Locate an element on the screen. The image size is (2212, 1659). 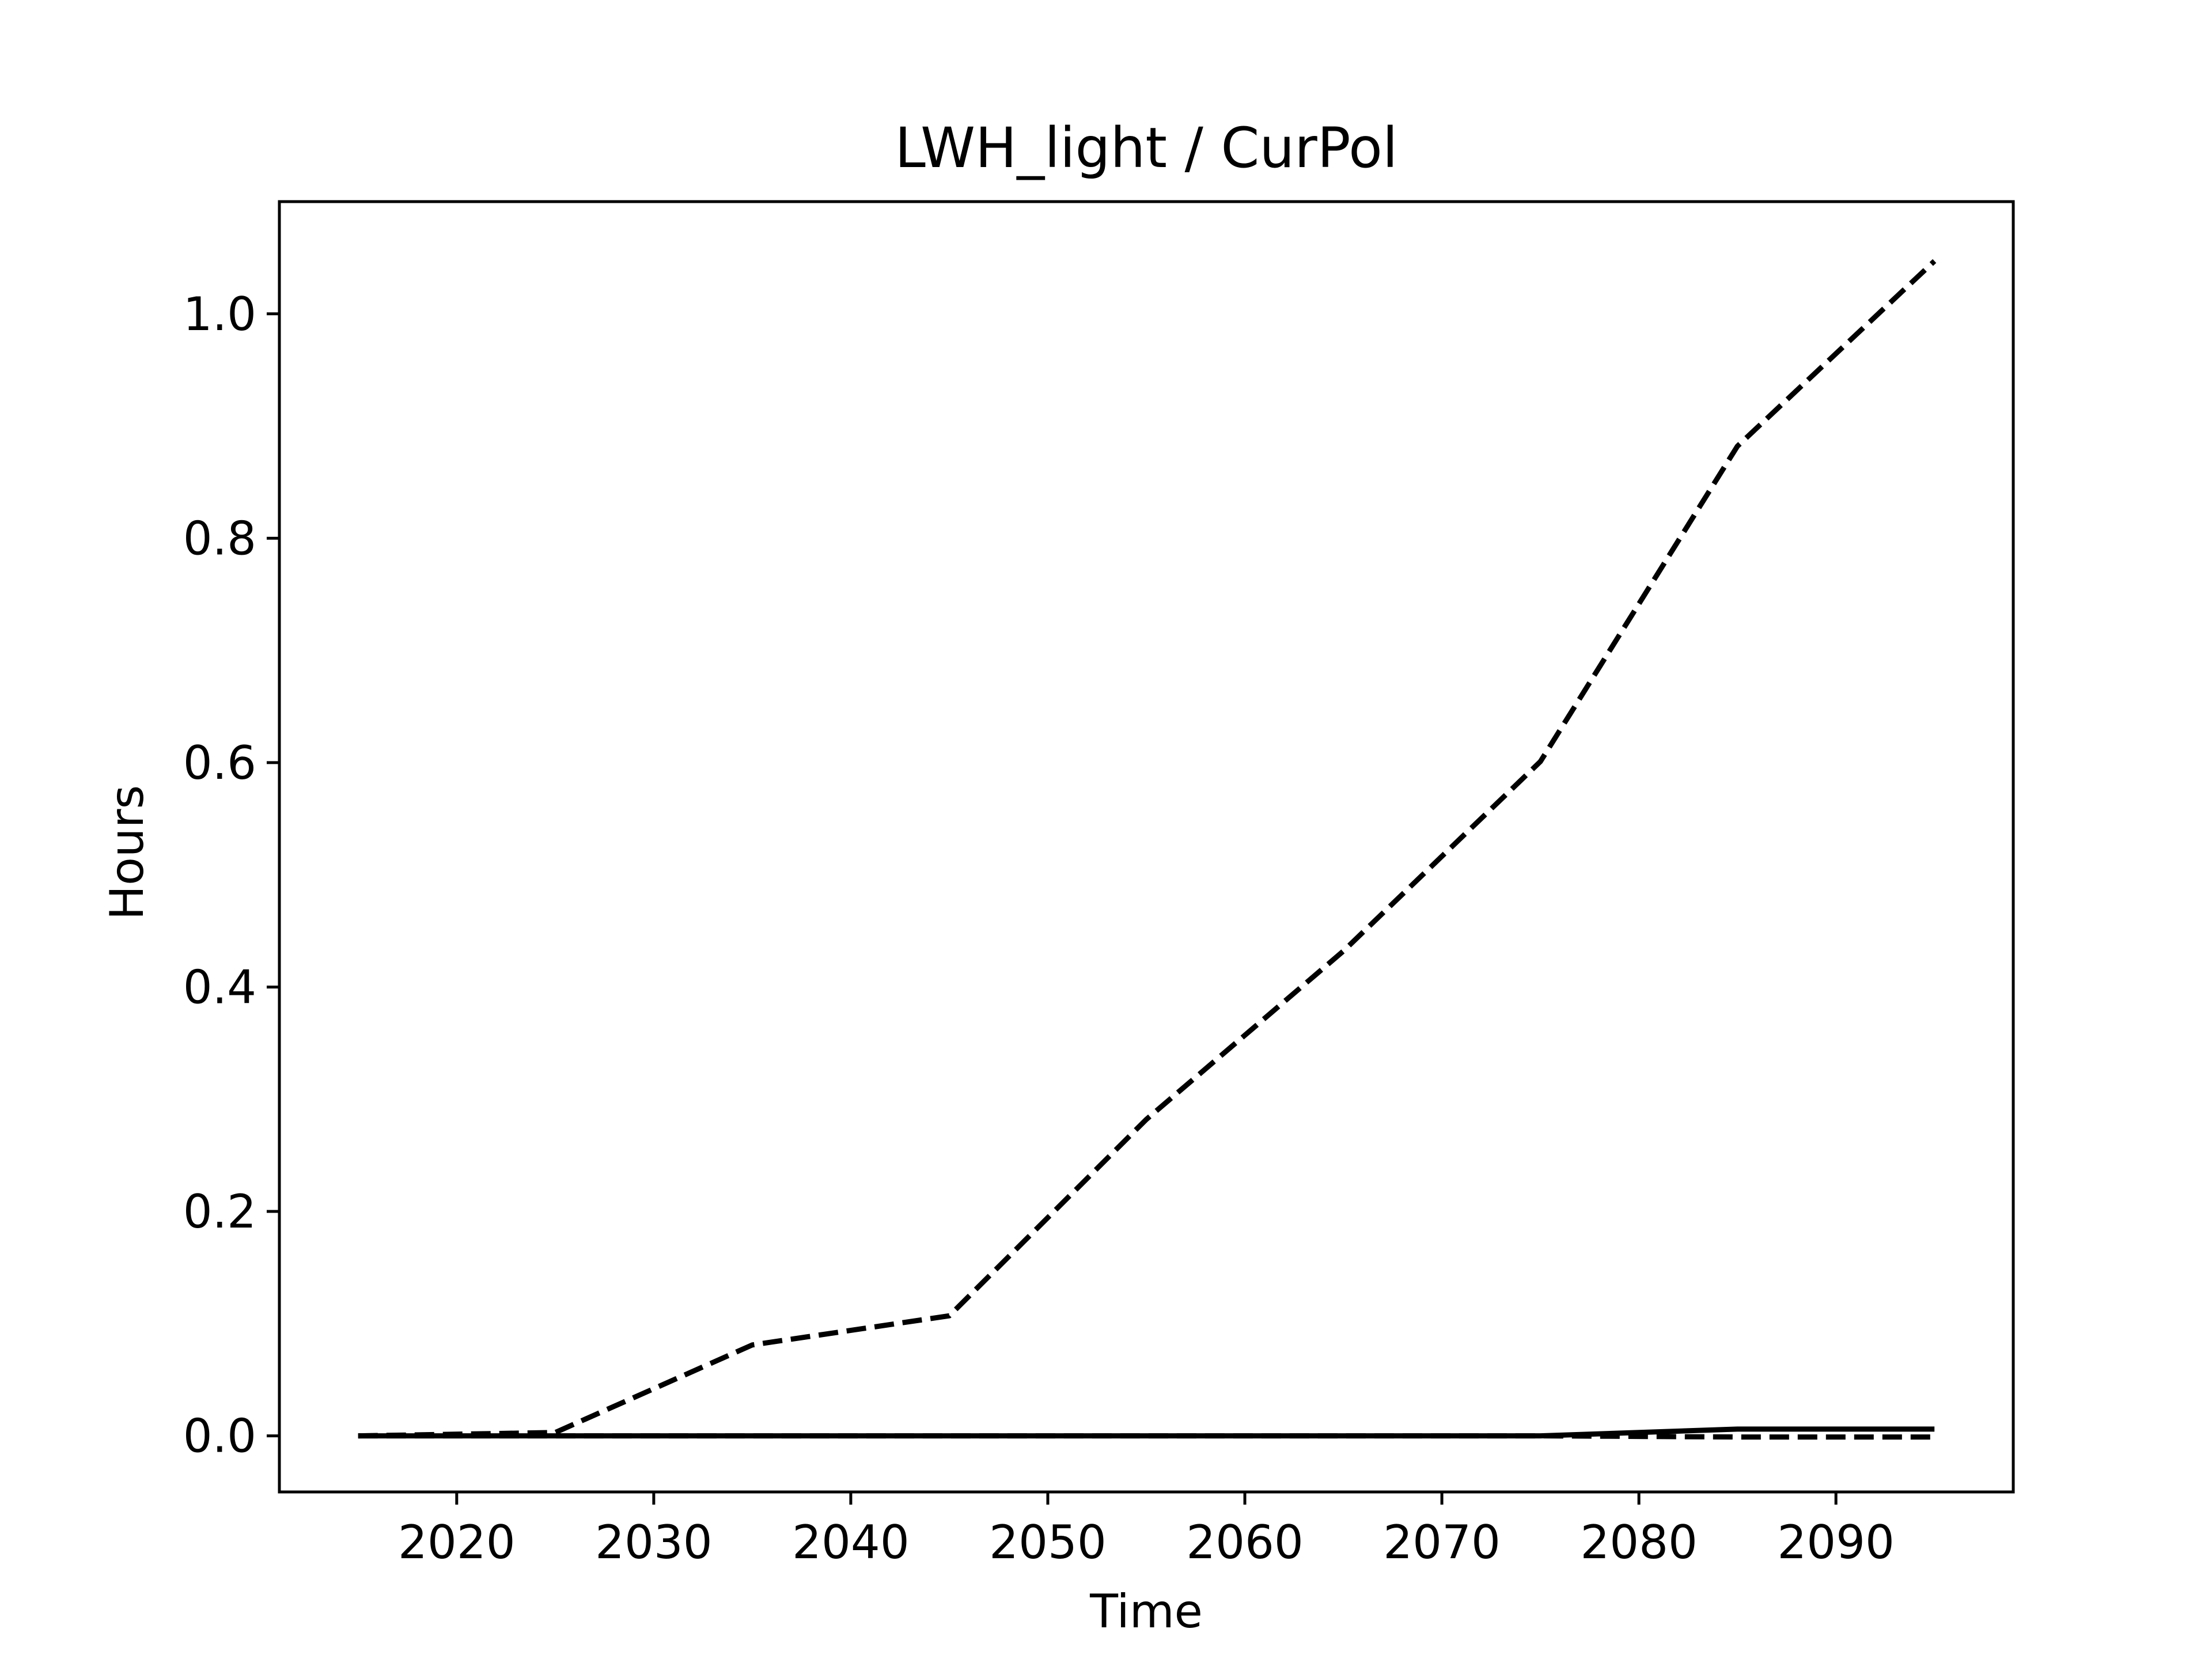
x-tick-label: 2070 is located at coordinates (1442, 1542).